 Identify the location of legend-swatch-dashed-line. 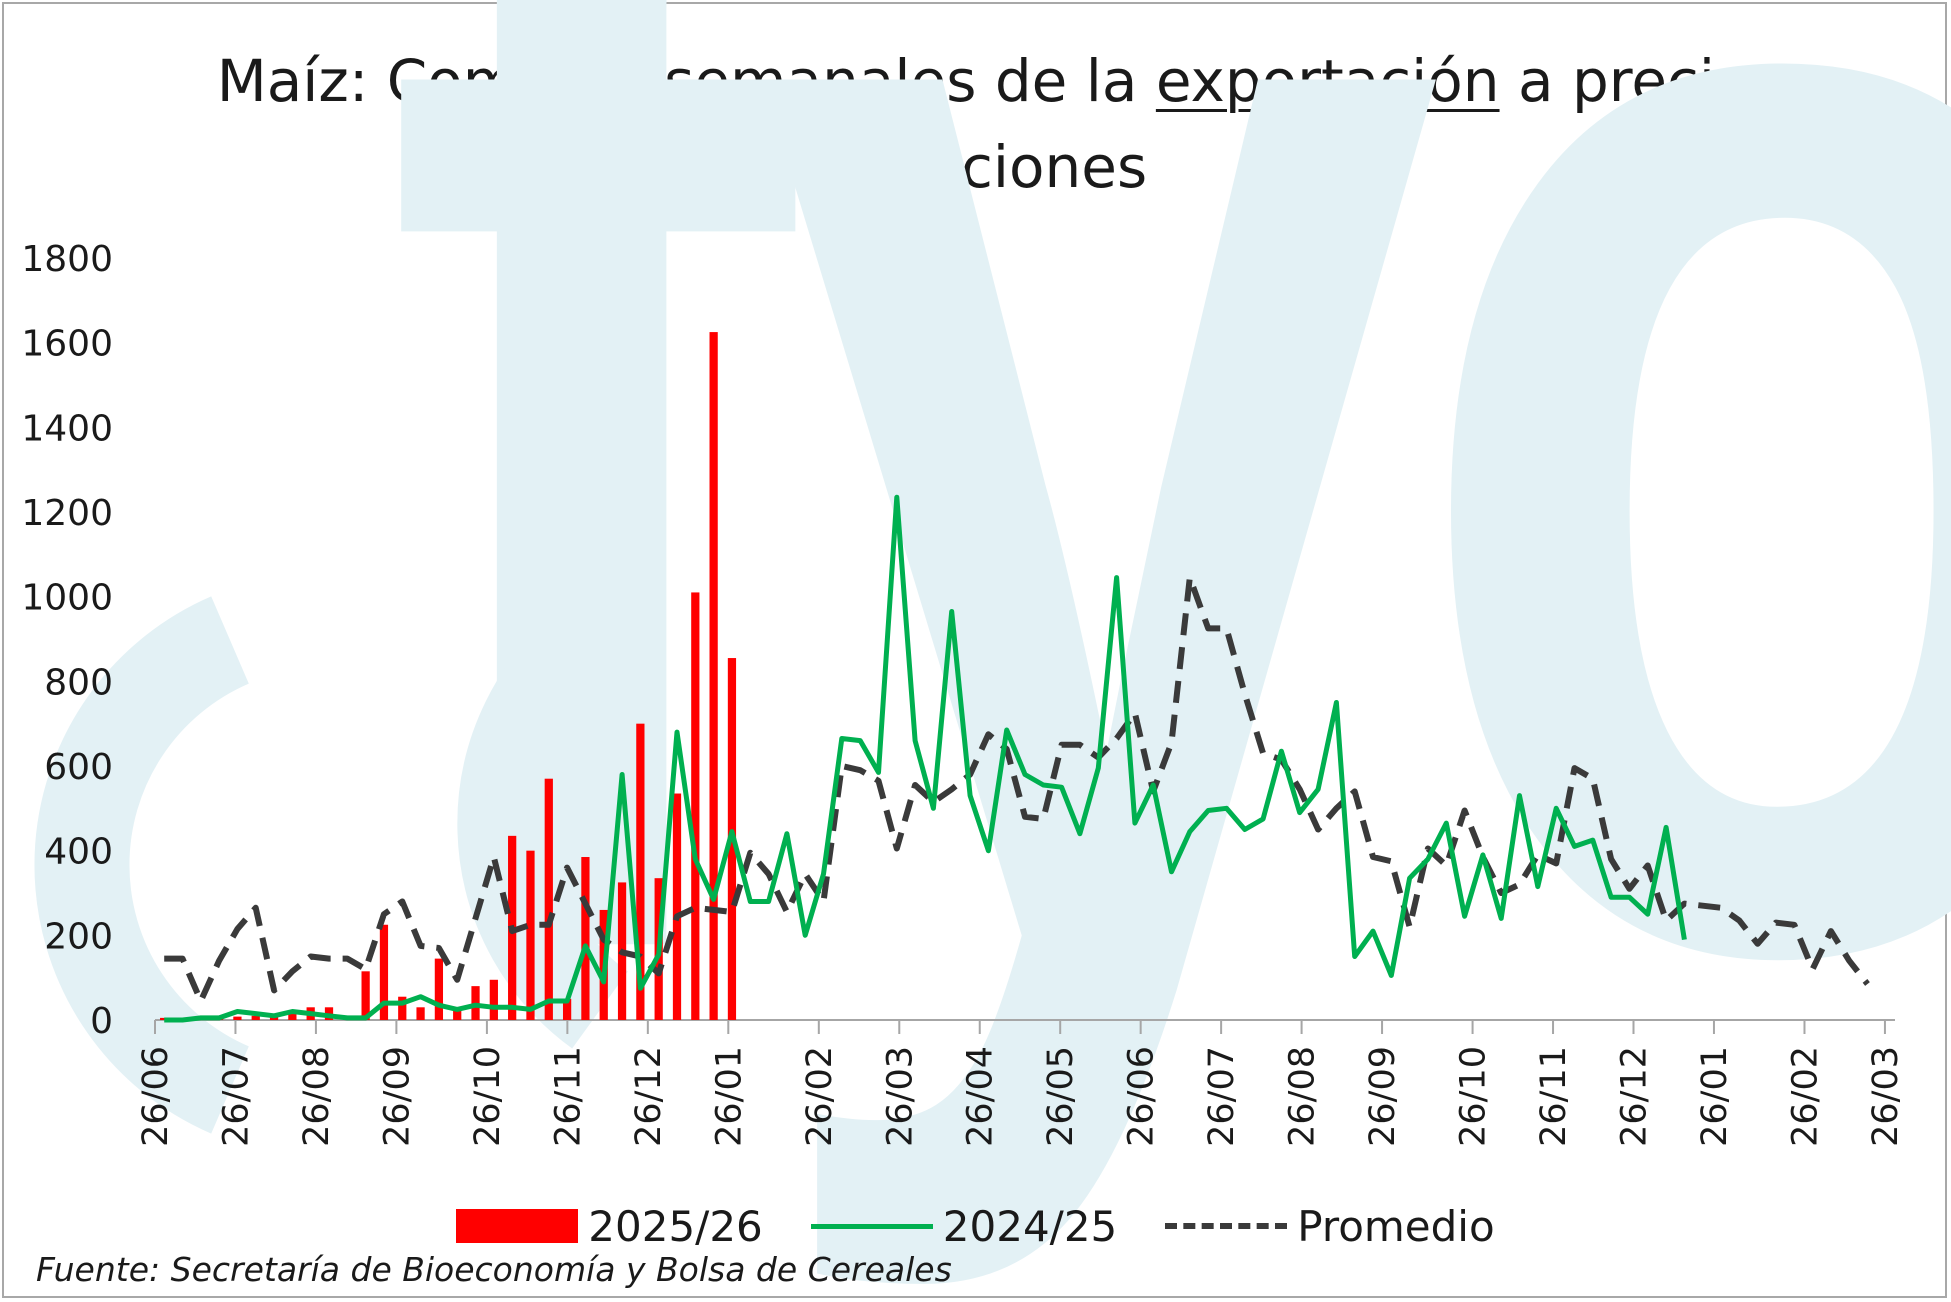
(1226, 1226).